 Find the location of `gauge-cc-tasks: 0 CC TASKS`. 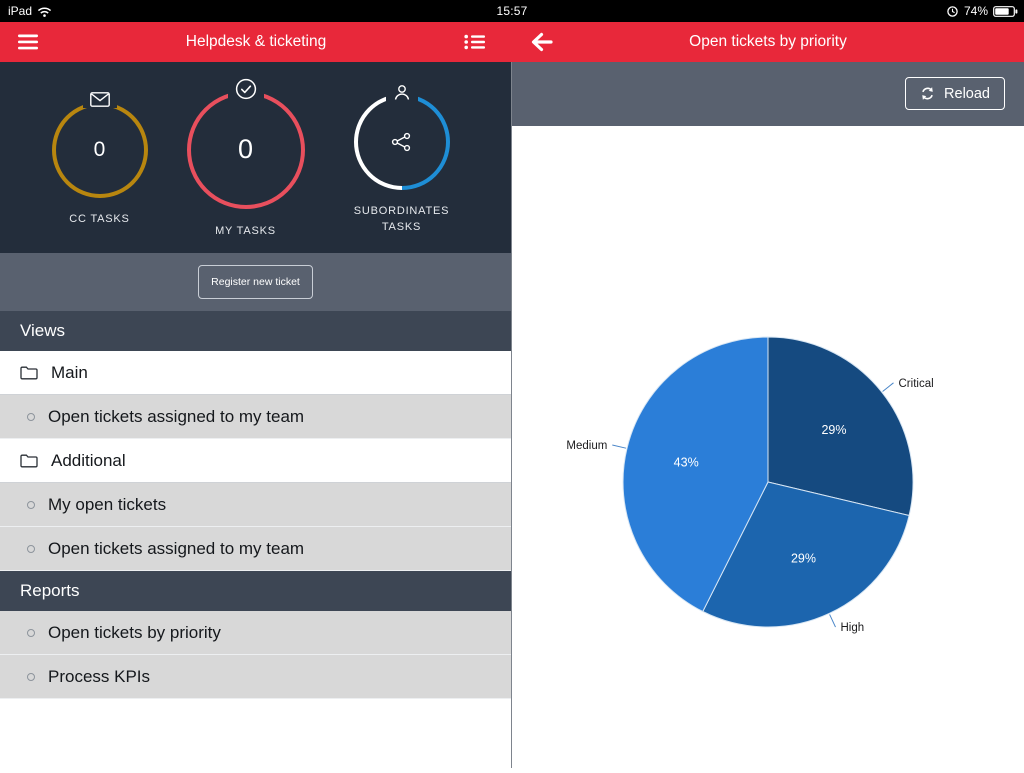

gauge-cc-tasks: 0 CC TASKS is located at coordinates (100, 158).